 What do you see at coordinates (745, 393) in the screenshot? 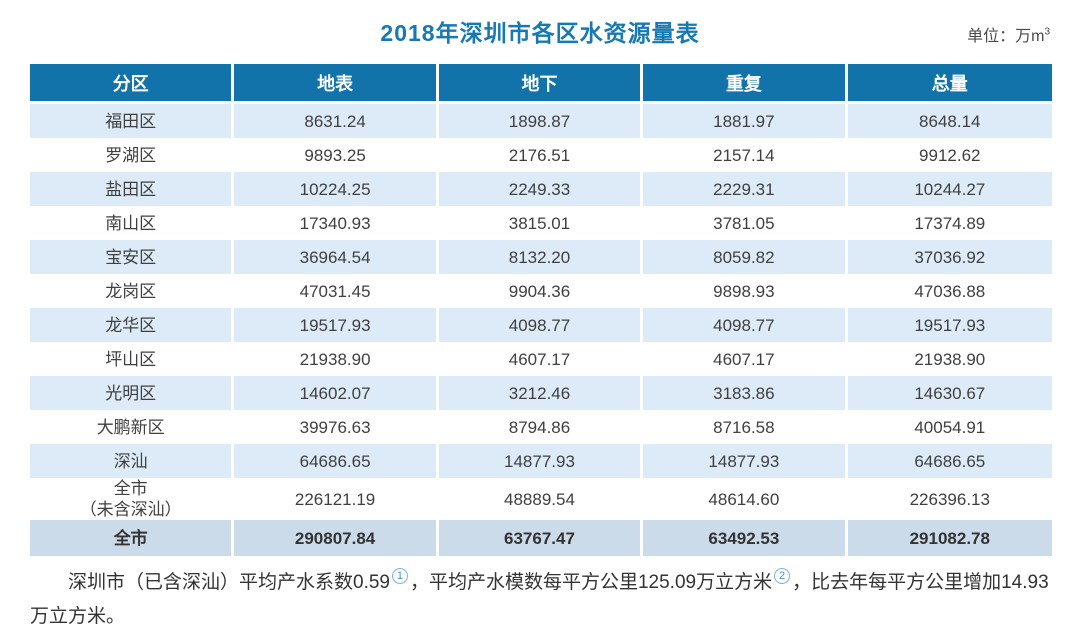
I see `cell-overlap: 3183.86` at bounding box center [745, 393].